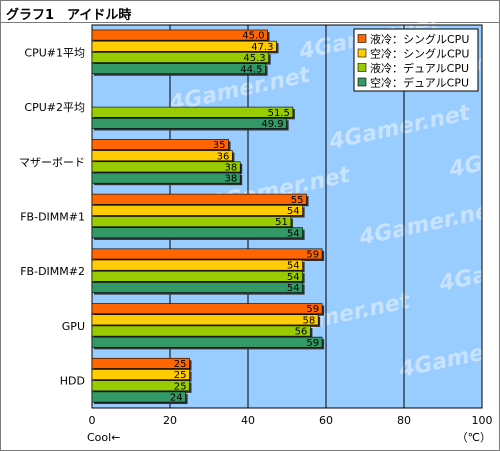 This screenshot has height=451, width=500. Describe the element at coordinates (72, 381) in the screenshot. I see `category-label: HDD` at that location.